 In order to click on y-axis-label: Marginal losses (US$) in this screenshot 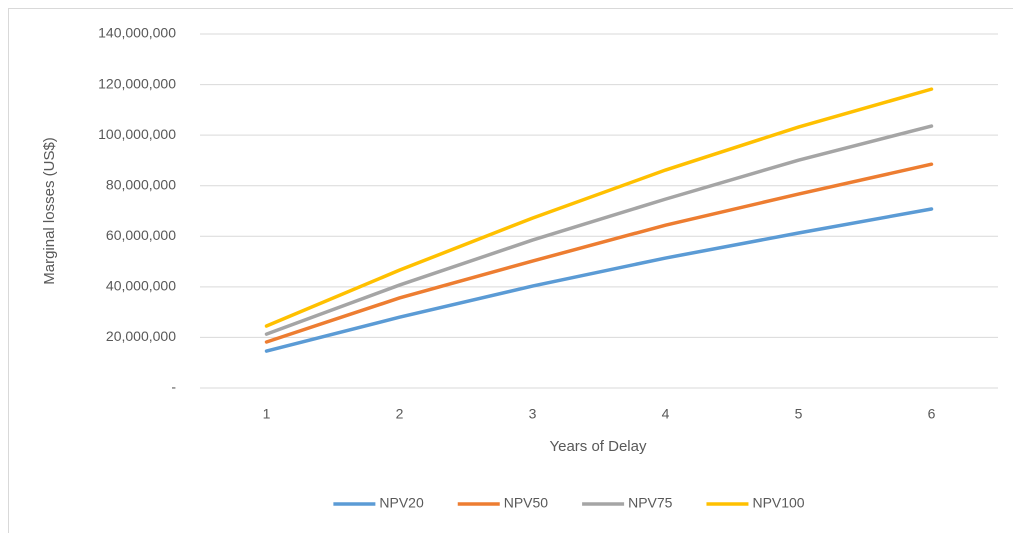, I will do `click(49, 211)`.